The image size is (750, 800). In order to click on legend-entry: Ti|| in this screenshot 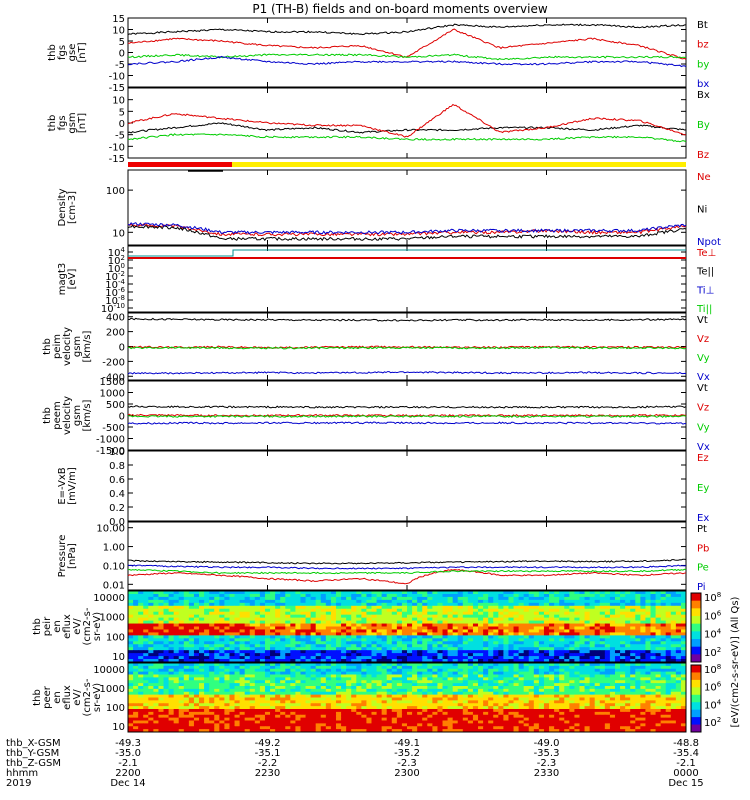, I will do `click(704, 309)`.